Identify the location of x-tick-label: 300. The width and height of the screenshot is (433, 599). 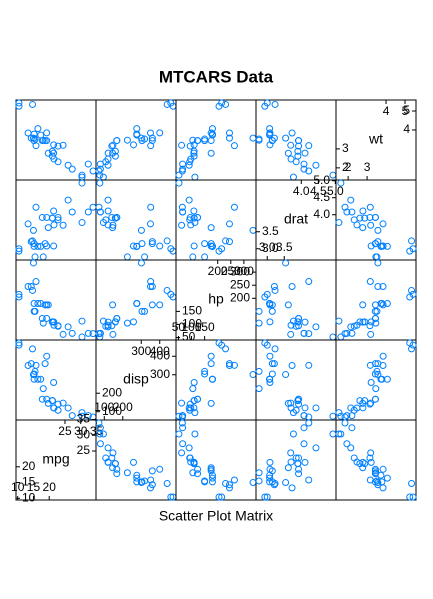
(141, 351).